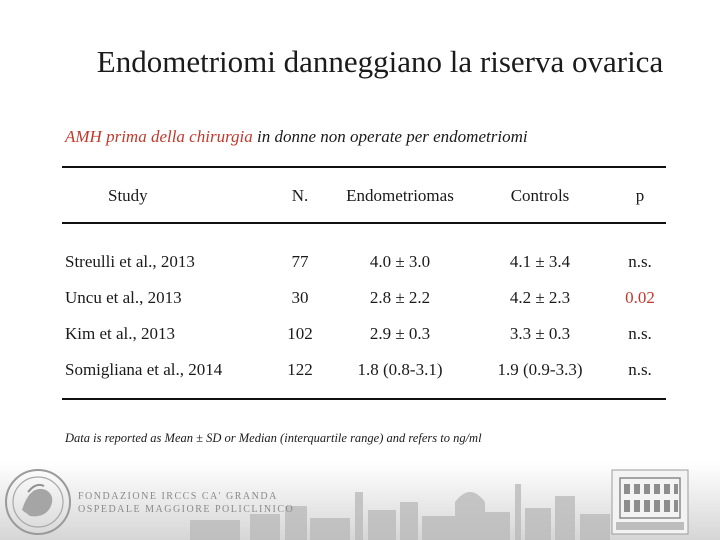  I want to click on subtitle-highlight: AMH prima della chirurgia, so click(159, 136).